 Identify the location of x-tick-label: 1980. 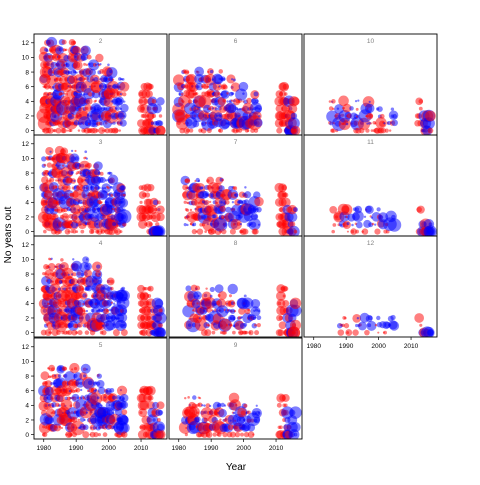
(178, 448).